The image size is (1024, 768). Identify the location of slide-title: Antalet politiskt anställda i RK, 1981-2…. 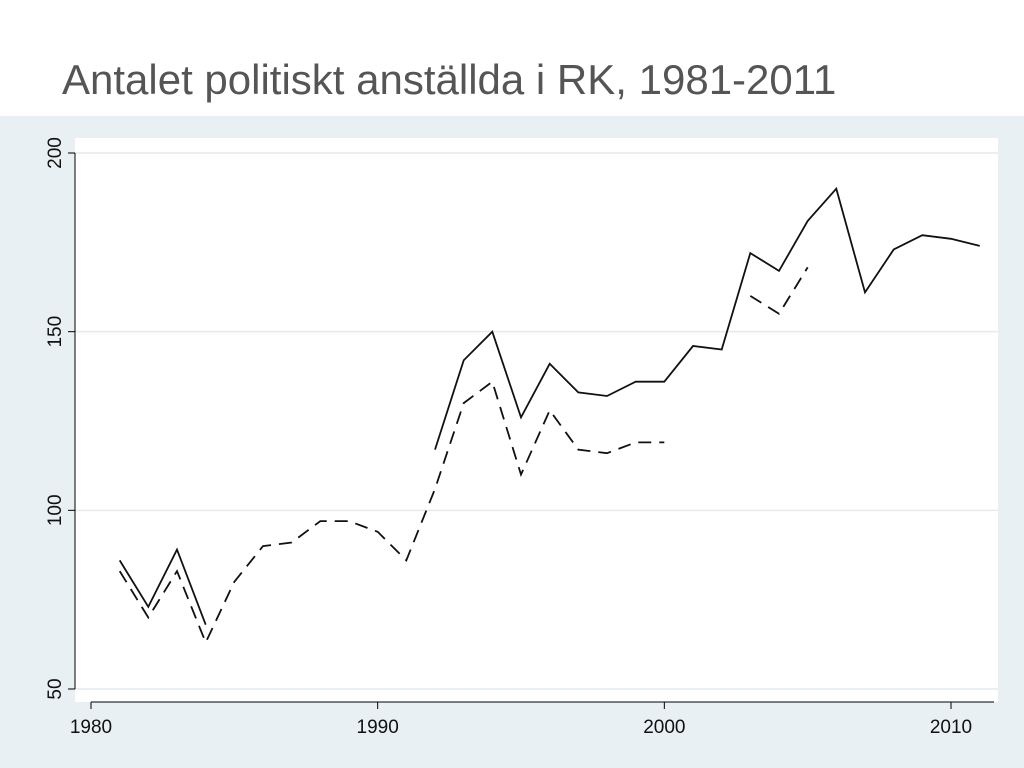
(449, 79).